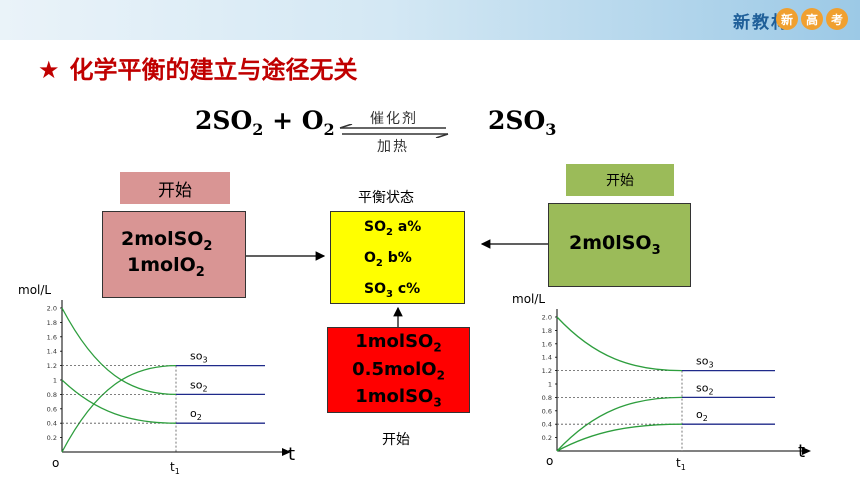 The width and height of the screenshot is (860, 484). I want to click on right-line-1: 2m0lSO, so click(610, 243).